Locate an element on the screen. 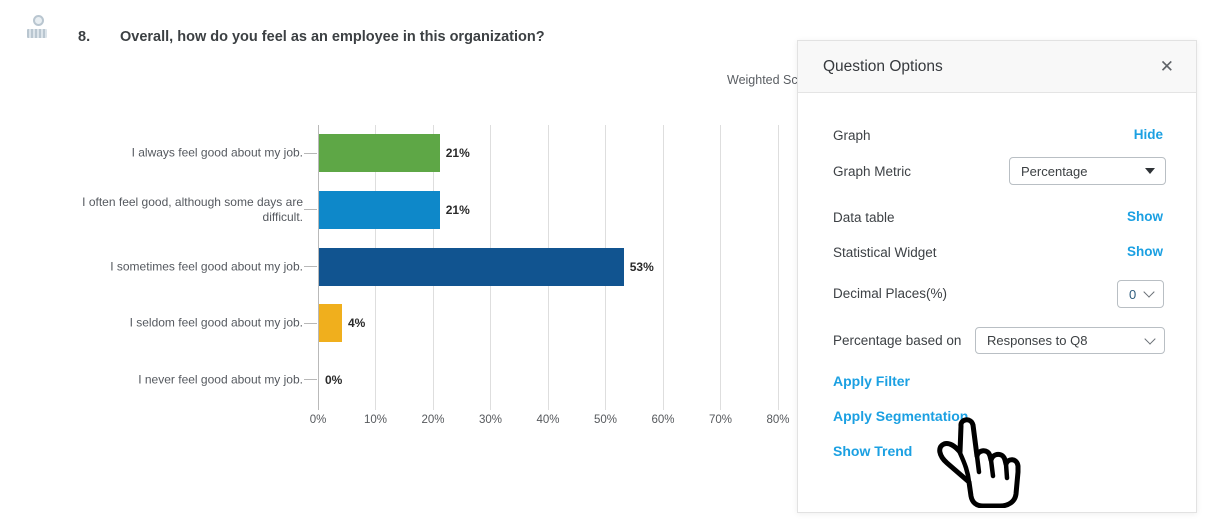  statistical-widget-label: Statistical Widget is located at coordinates (885, 252).